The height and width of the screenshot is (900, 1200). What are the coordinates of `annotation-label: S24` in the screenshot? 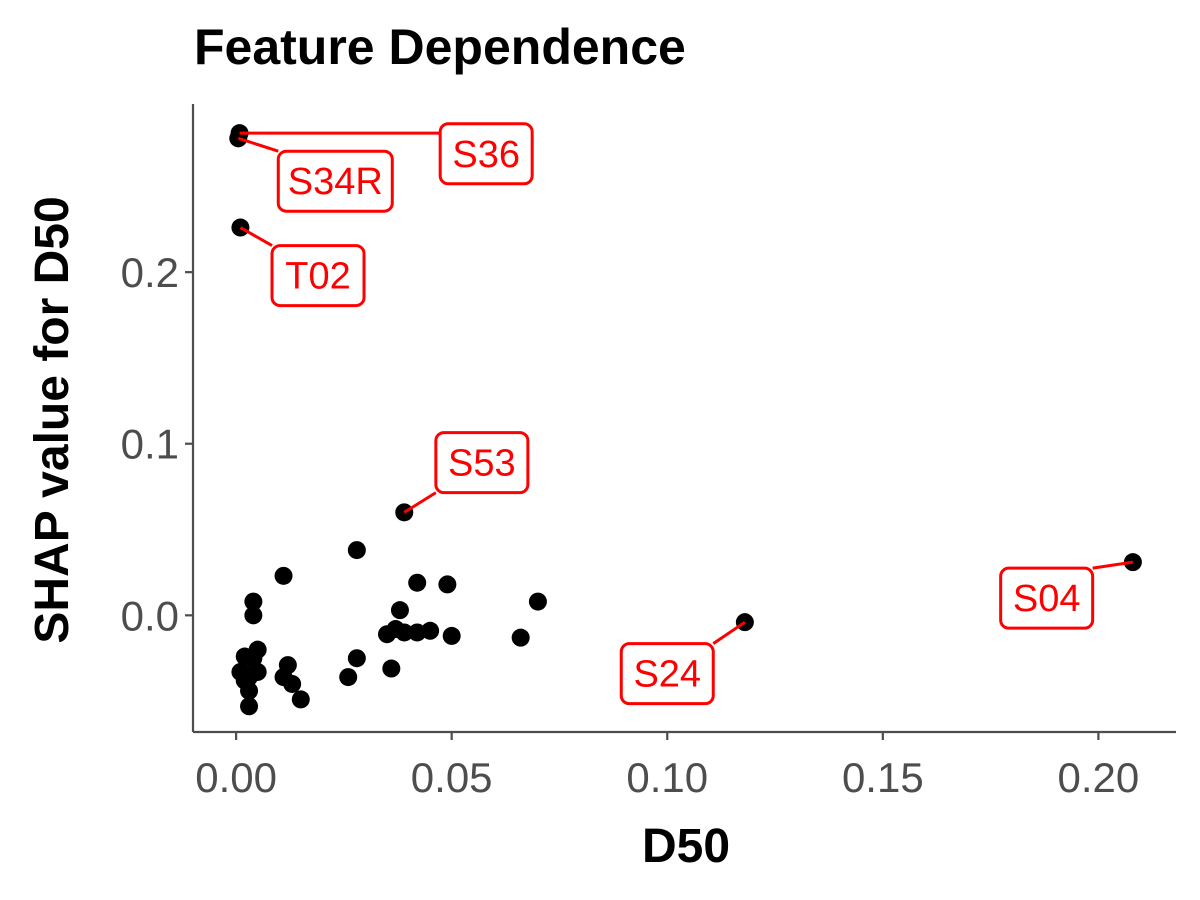 It's located at (667, 675).